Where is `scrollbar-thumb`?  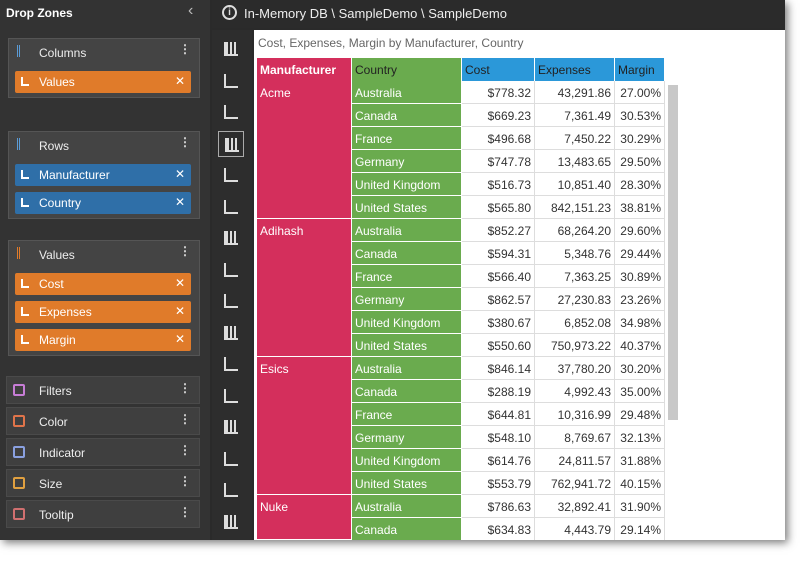
scrollbar-thumb is located at coordinates (673, 252).